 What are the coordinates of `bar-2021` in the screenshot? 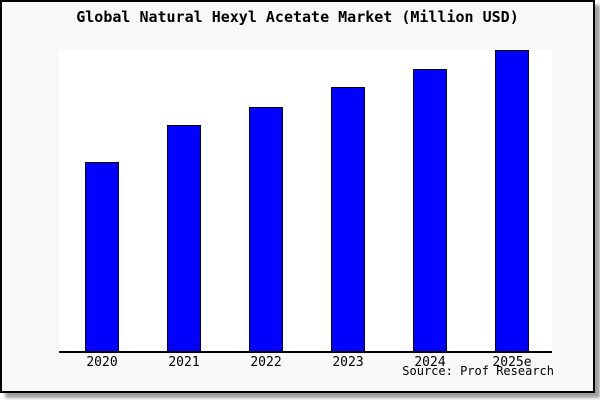 It's located at (184, 238).